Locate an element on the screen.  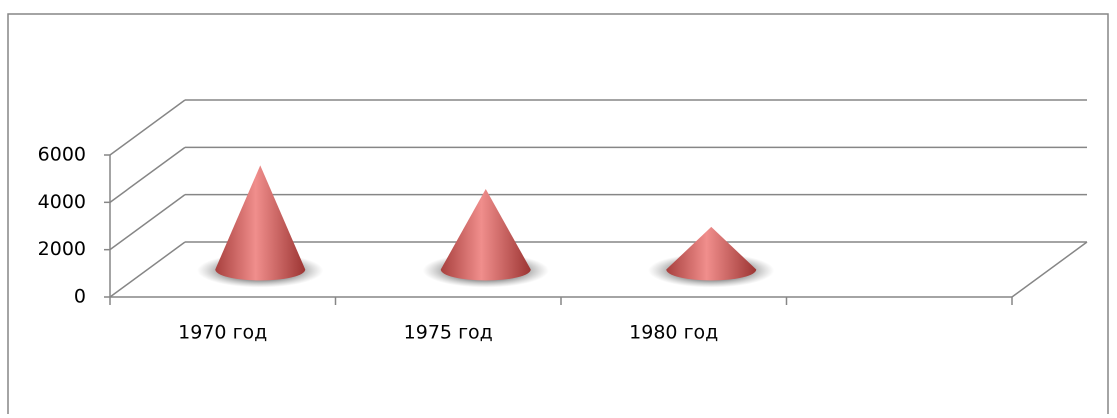
y-tick-label: 0 is located at coordinates (80, 297).